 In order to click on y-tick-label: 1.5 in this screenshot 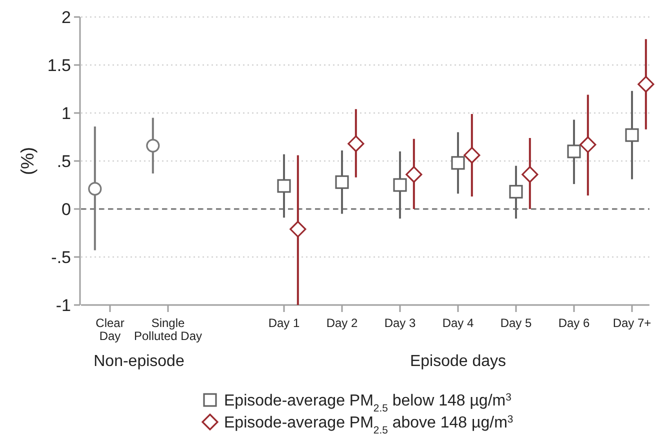, I will do `click(59, 65)`.